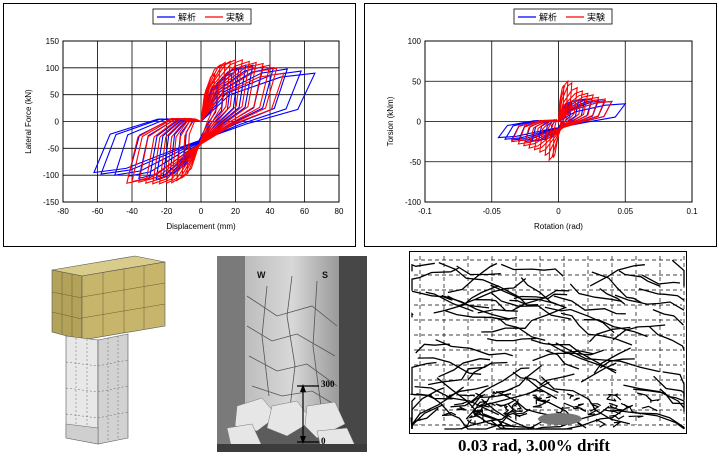 The image size is (719, 458). What do you see at coordinates (534, 445) in the screenshot?
I see `crack-caption: 0.03 rad, 3.00% drift` at bounding box center [534, 445].